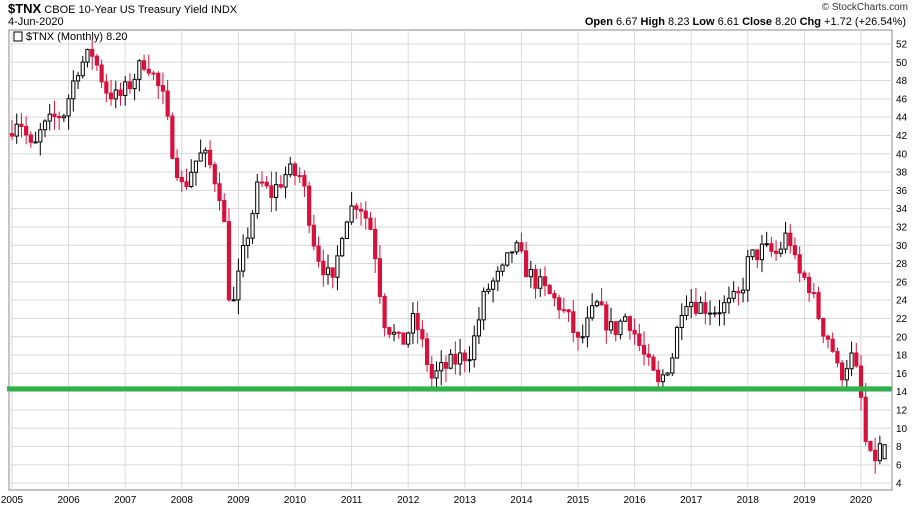 This screenshot has height=509, width=912. I want to click on y-tick-label: 38, so click(902, 173).